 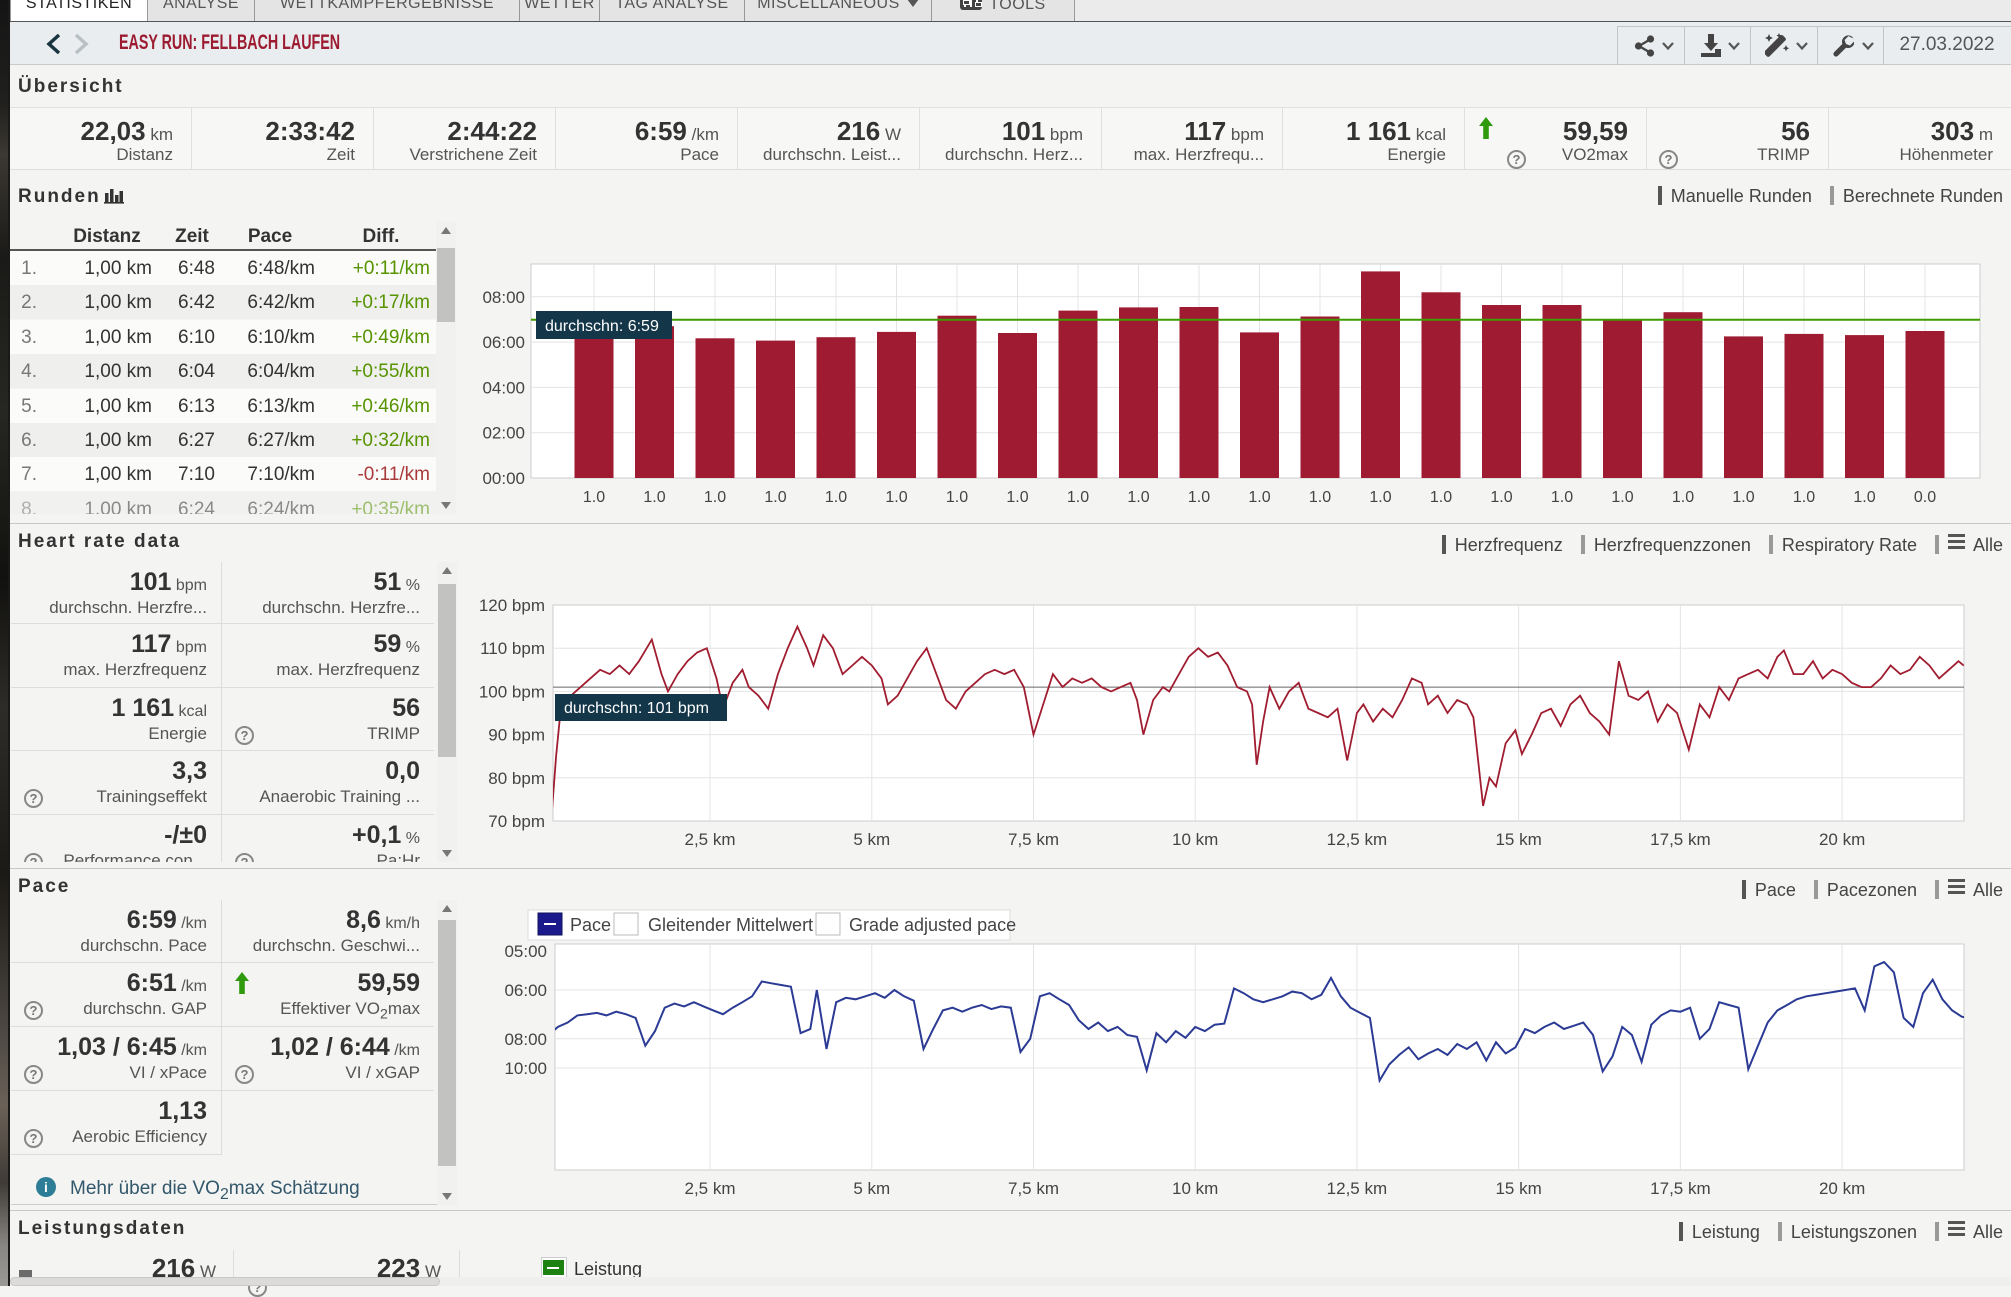 What do you see at coordinates (512, 605) in the screenshot?
I see `svg-text: 120 bpm` at bounding box center [512, 605].